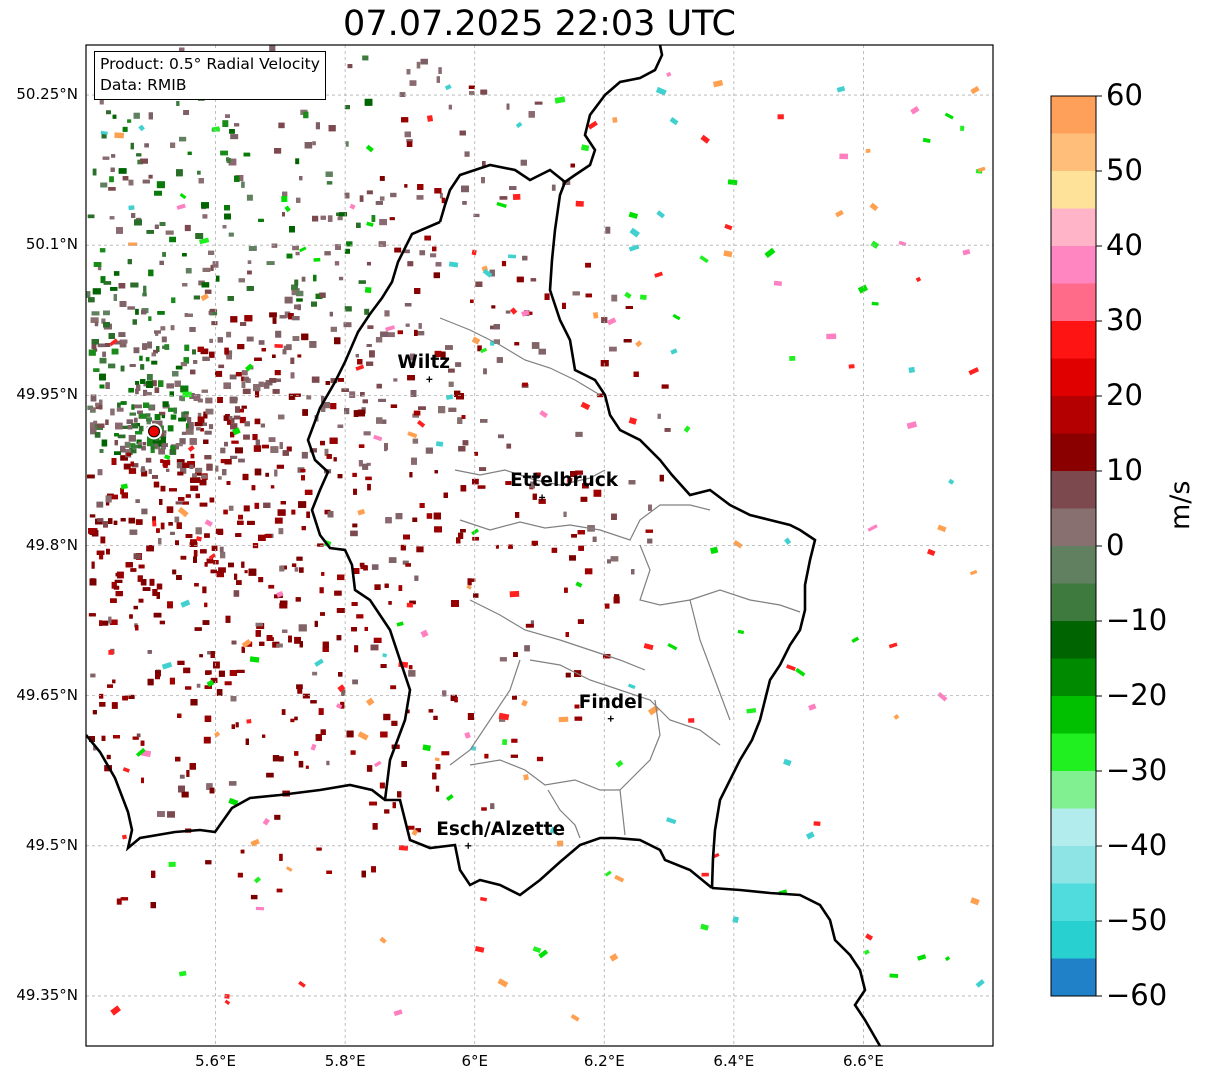 The width and height of the screenshot is (1207, 1081). I want to click on colorbar-tick-label: 40, so click(1124, 245).